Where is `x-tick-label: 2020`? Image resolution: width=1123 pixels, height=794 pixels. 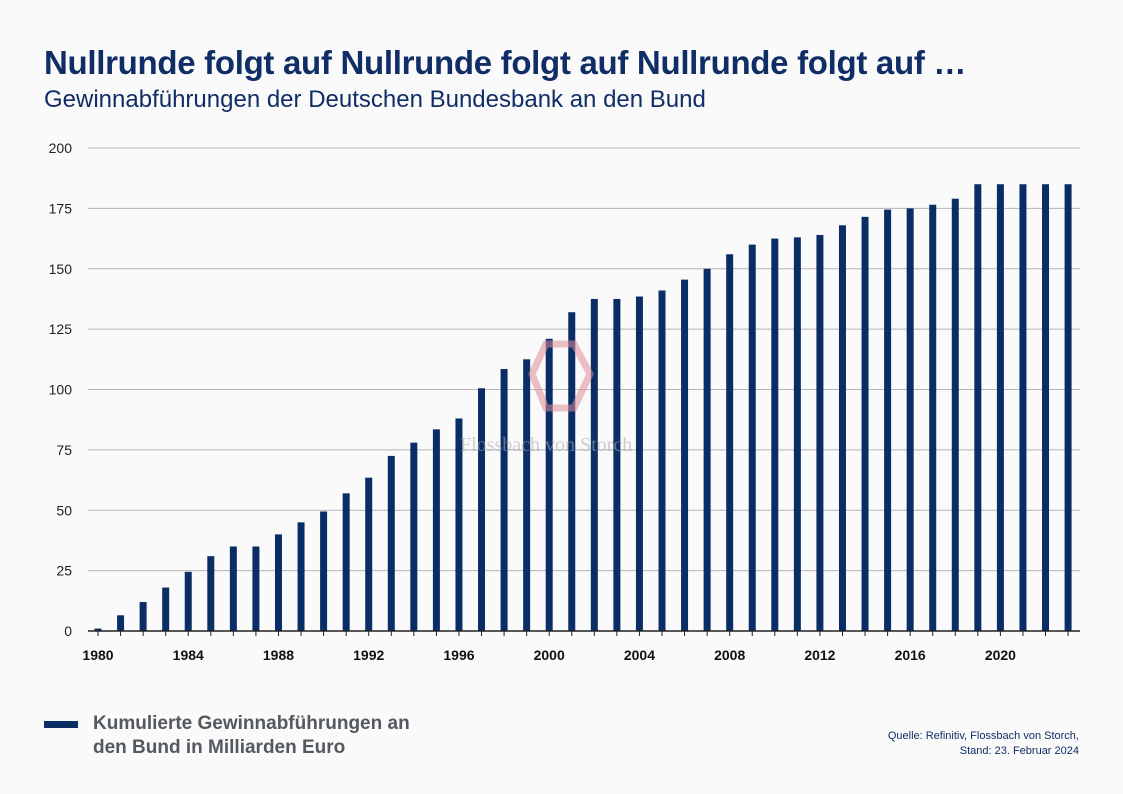
x-tick-label: 2020 is located at coordinates (1000, 655).